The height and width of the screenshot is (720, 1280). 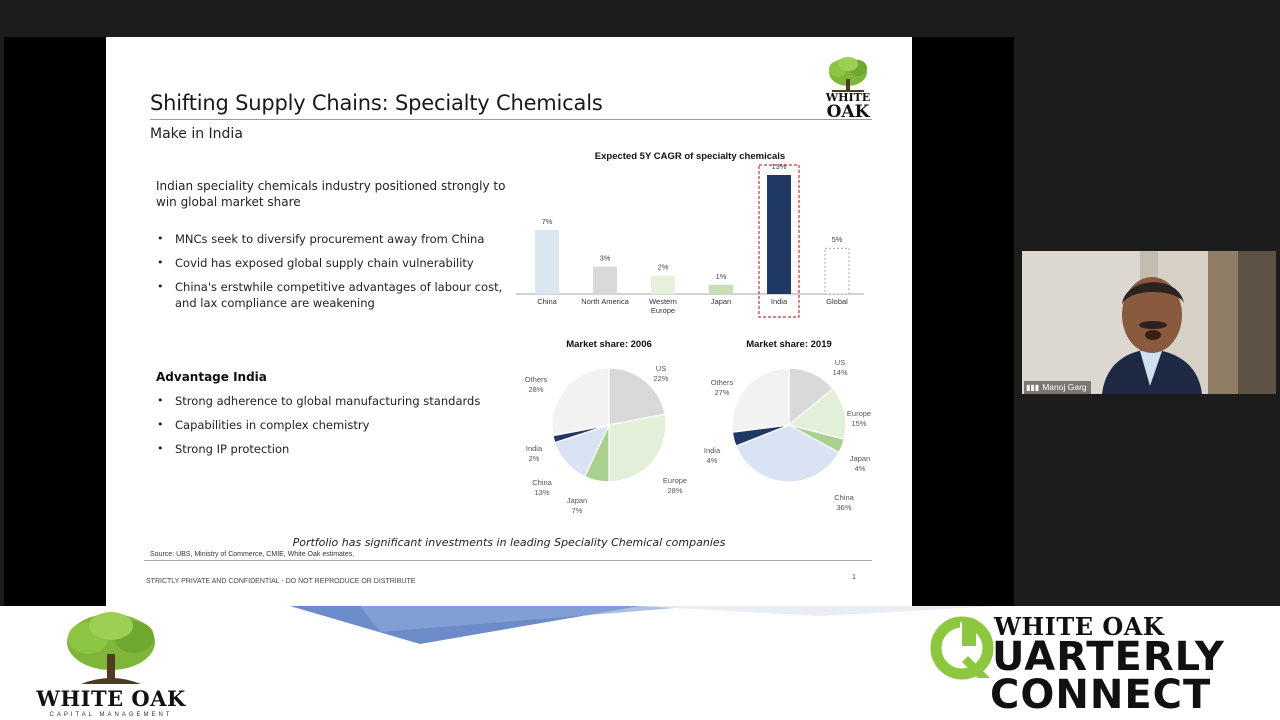 What do you see at coordinates (111, 698) in the screenshot?
I see `brand-name: WHITE OAK` at bounding box center [111, 698].